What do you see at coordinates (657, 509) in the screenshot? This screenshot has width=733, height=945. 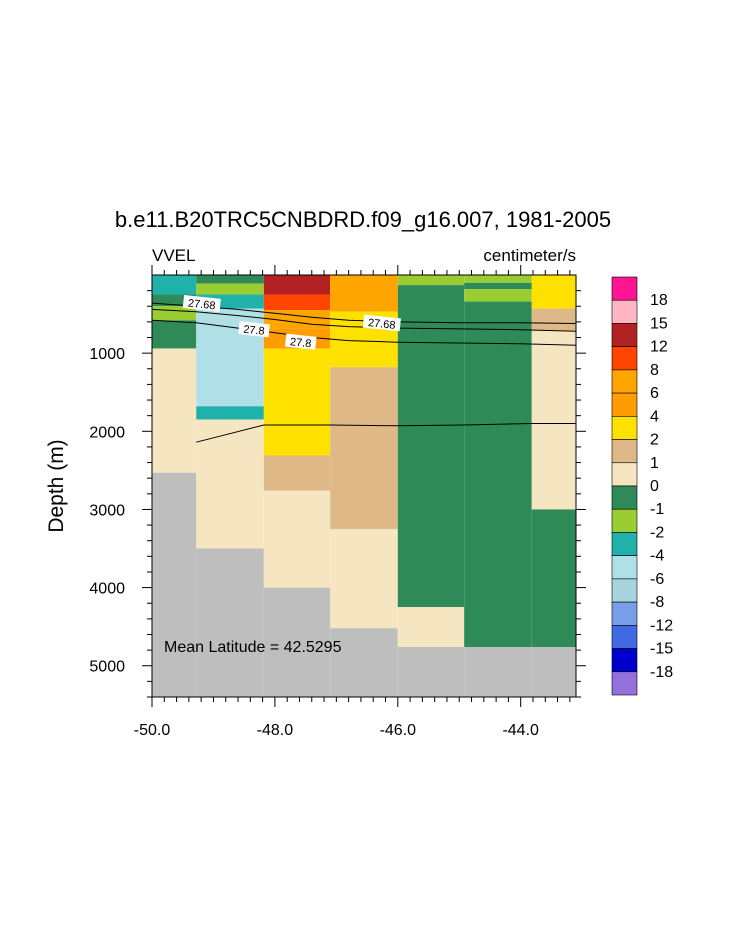 I see `colorbar-level-label: -1` at bounding box center [657, 509].